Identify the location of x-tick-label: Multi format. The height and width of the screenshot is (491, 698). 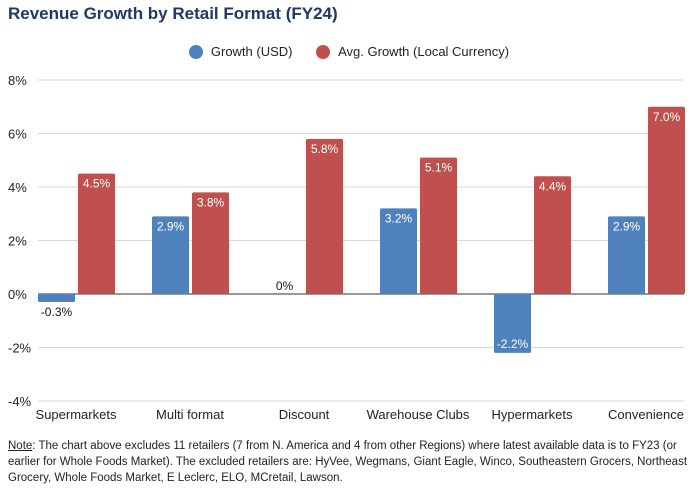
(190, 414).